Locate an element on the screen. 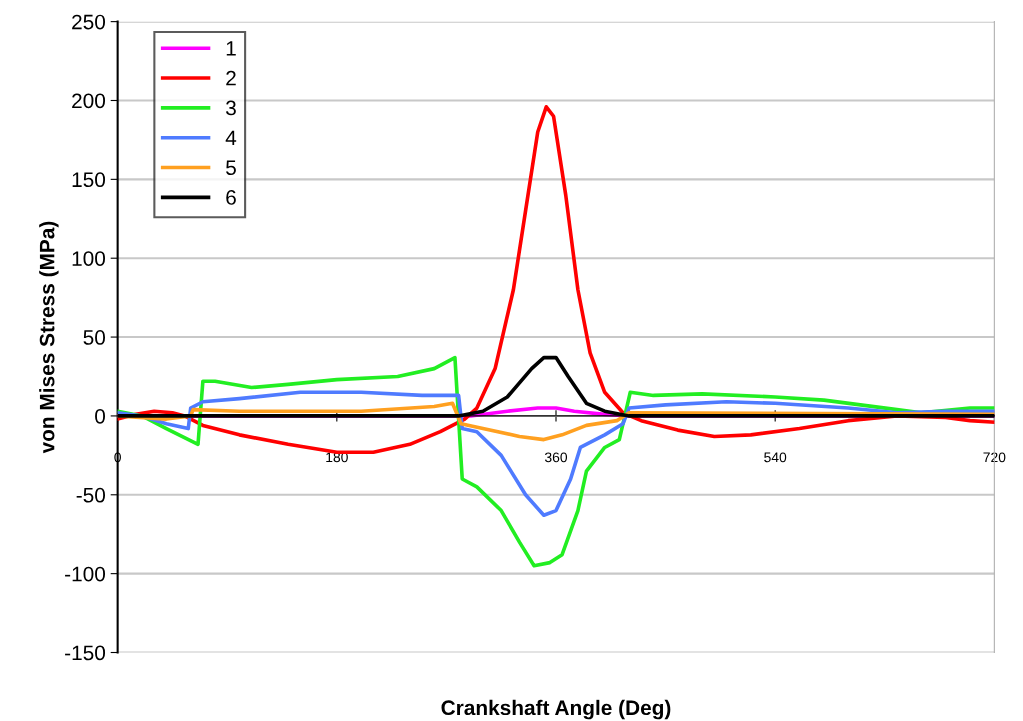  legend-label: 4 is located at coordinates (231, 137).